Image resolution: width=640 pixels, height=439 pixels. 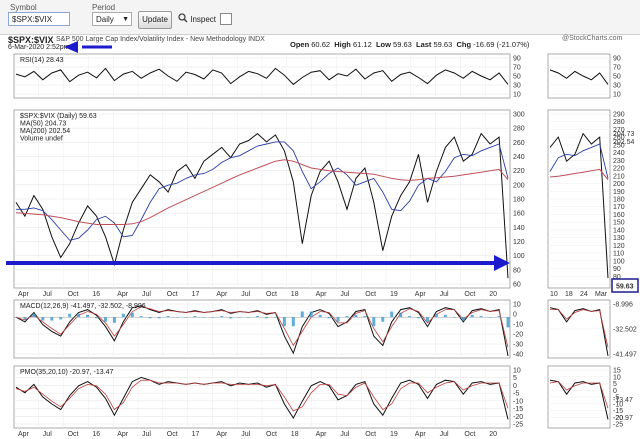 I want to click on zoom-y-tick-label: 140, so click(x=619, y=230).